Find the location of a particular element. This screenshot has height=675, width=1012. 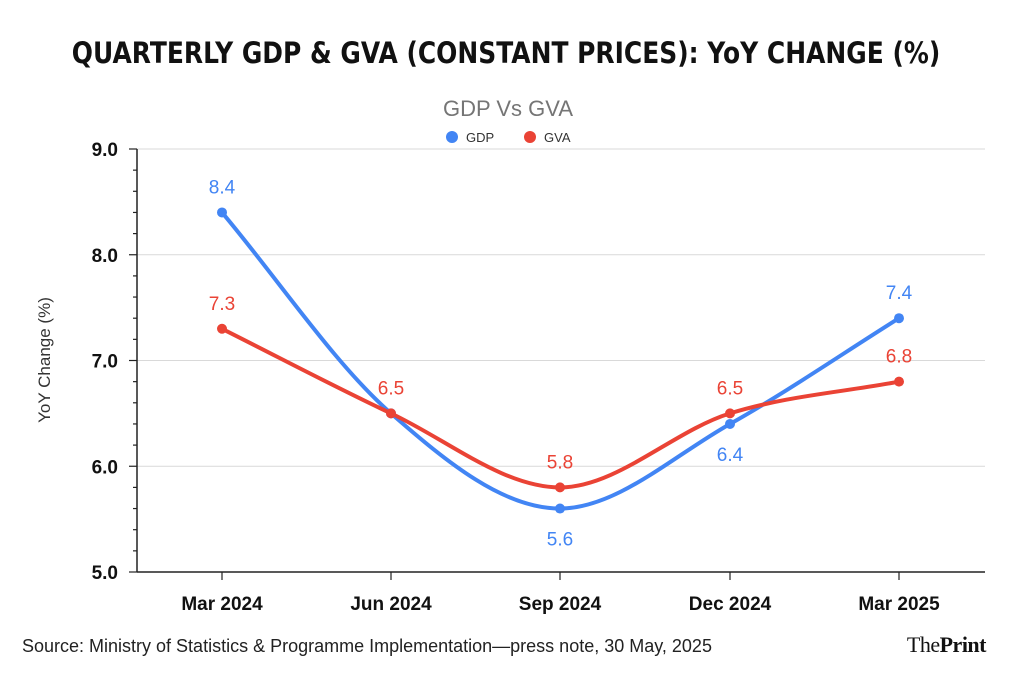

gva-data-label: 6.8 is located at coordinates (899, 357).